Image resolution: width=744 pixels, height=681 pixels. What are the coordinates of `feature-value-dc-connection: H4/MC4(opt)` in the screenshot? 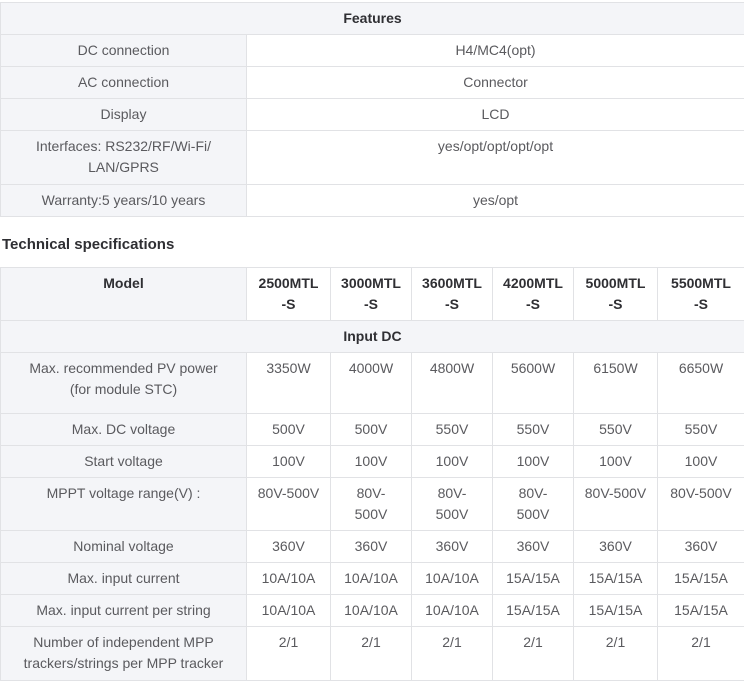 It's located at (495, 51).